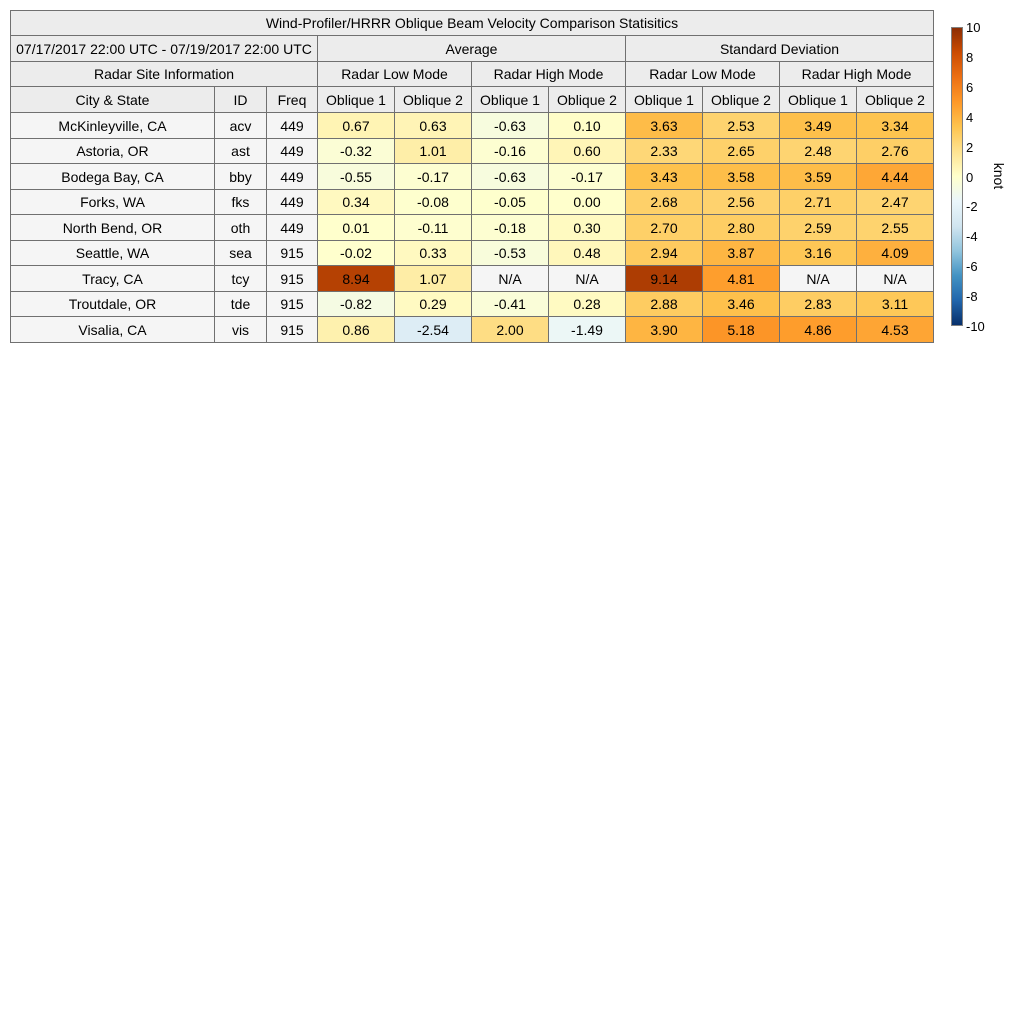  What do you see at coordinates (895, 151) in the screenshot?
I see `value-cell: 2.76` at bounding box center [895, 151].